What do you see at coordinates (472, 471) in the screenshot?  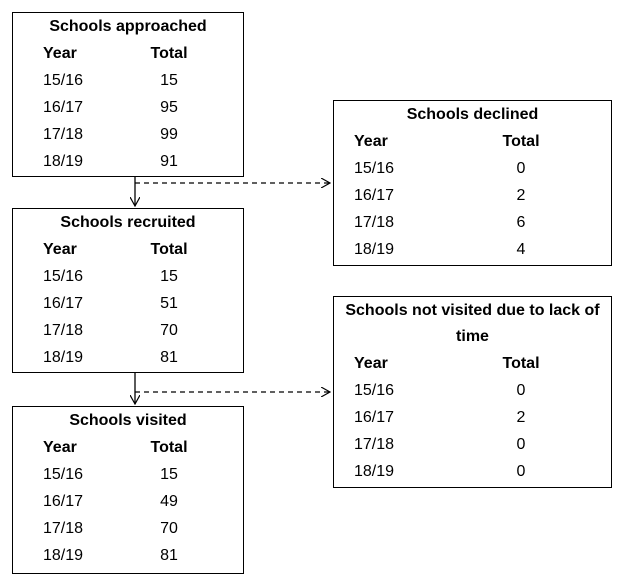 I see `data-row: 18/19 0` at bounding box center [472, 471].